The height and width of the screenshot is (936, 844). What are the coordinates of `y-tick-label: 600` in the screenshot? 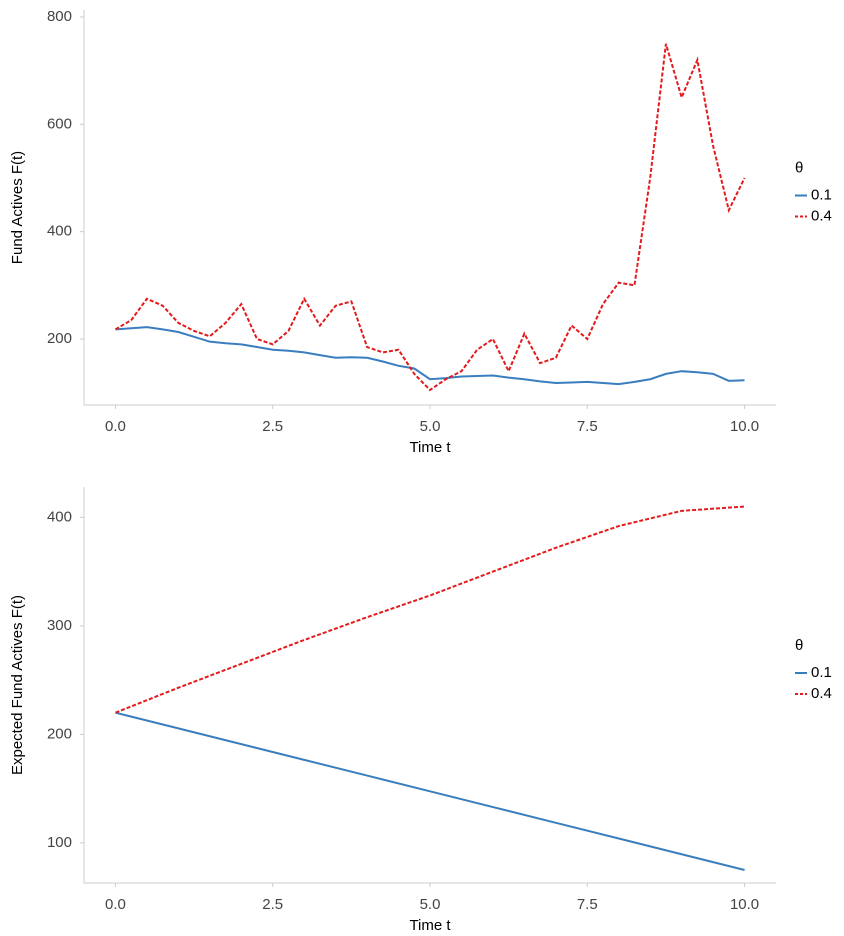 It's located at (59, 123).